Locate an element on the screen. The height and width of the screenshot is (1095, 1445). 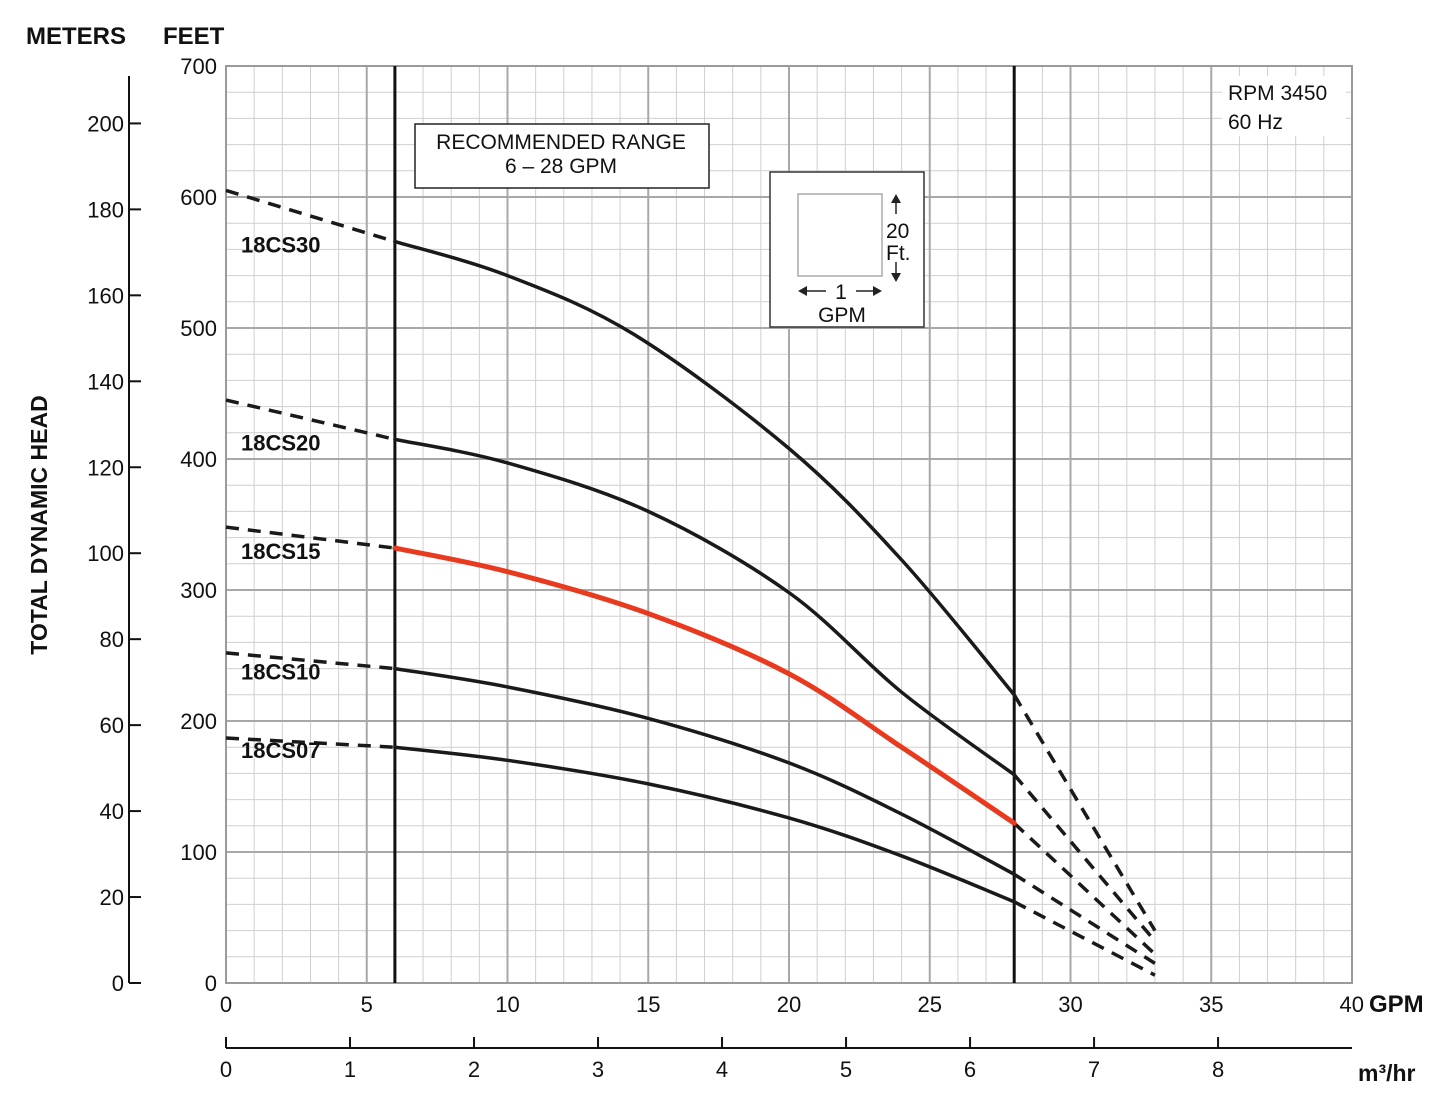
m3hr-tick-label: 8 is located at coordinates (1218, 1069).